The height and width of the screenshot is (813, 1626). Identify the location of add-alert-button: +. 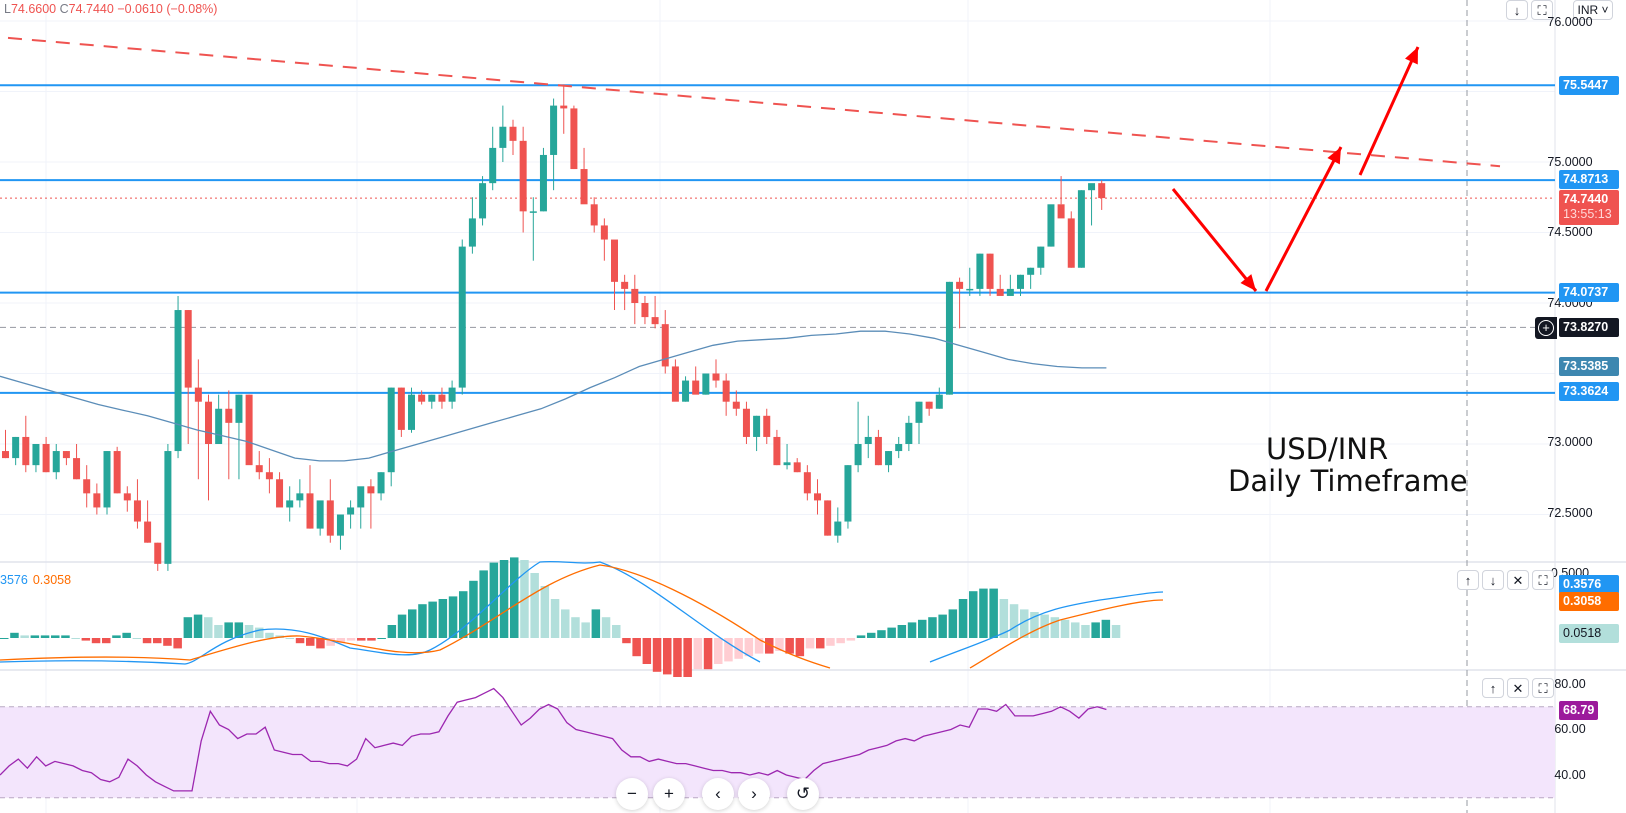
(1546, 328).